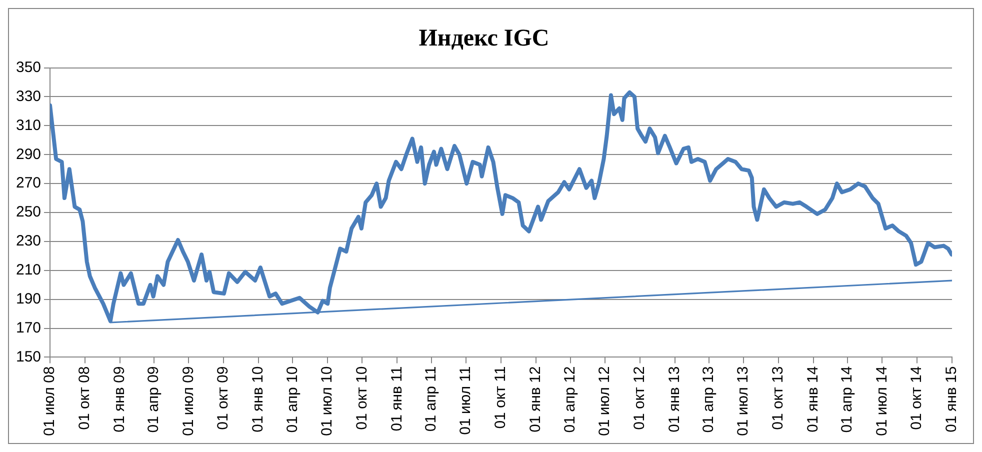  Describe the element at coordinates (153, 399) in the screenshot. I see `x-tick-label: 01 апр 09` at that location.